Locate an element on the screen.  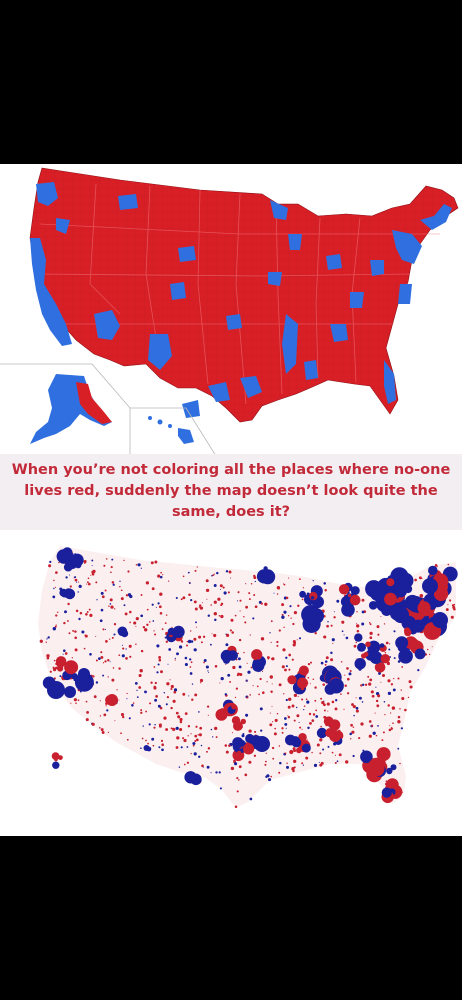
inset-dividers is located at coordinates (108, 409).